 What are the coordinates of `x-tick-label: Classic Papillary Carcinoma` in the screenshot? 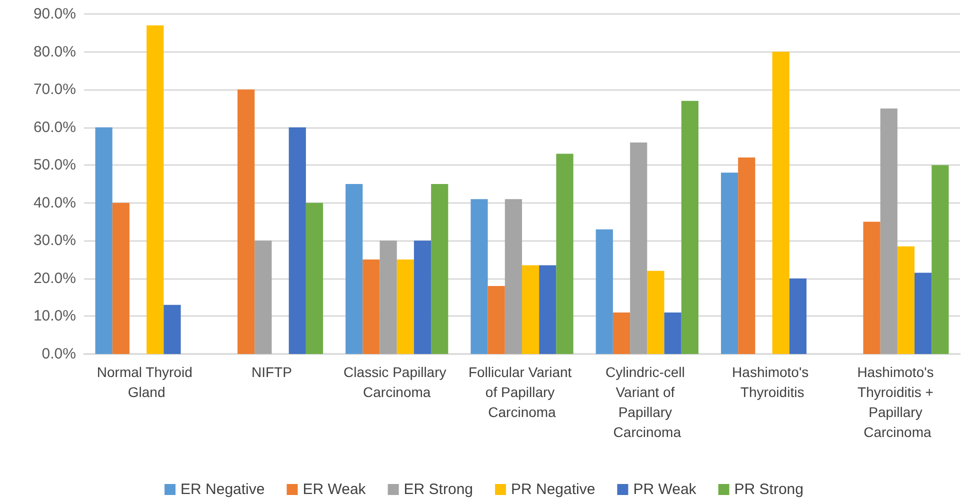 It's located at (397, 382).